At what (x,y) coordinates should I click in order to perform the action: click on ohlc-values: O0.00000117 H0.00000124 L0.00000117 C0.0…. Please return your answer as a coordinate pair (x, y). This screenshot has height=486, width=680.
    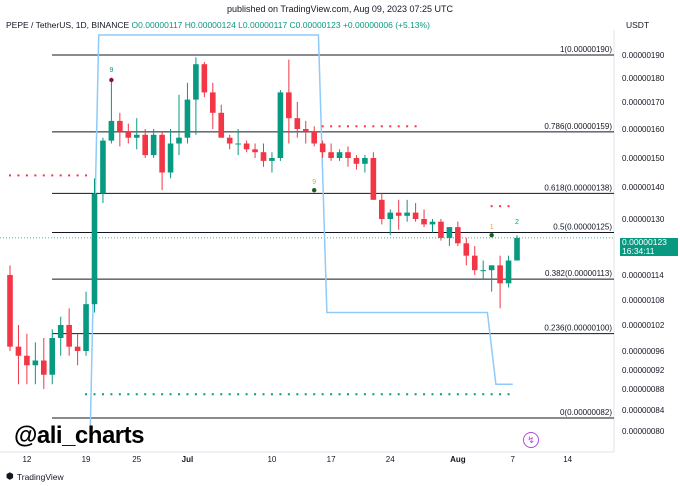
    Looking at the image, I should click on (236, 25).